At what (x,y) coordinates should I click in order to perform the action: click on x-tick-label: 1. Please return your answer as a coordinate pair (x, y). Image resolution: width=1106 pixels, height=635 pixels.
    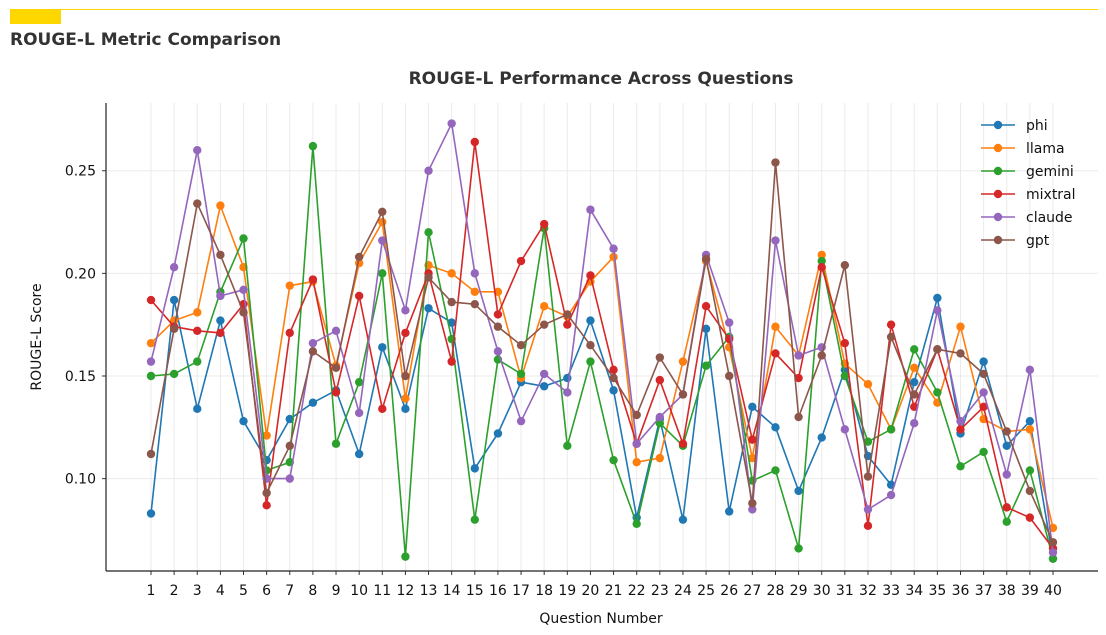
    Looking at the image, I should click on (151, 591).